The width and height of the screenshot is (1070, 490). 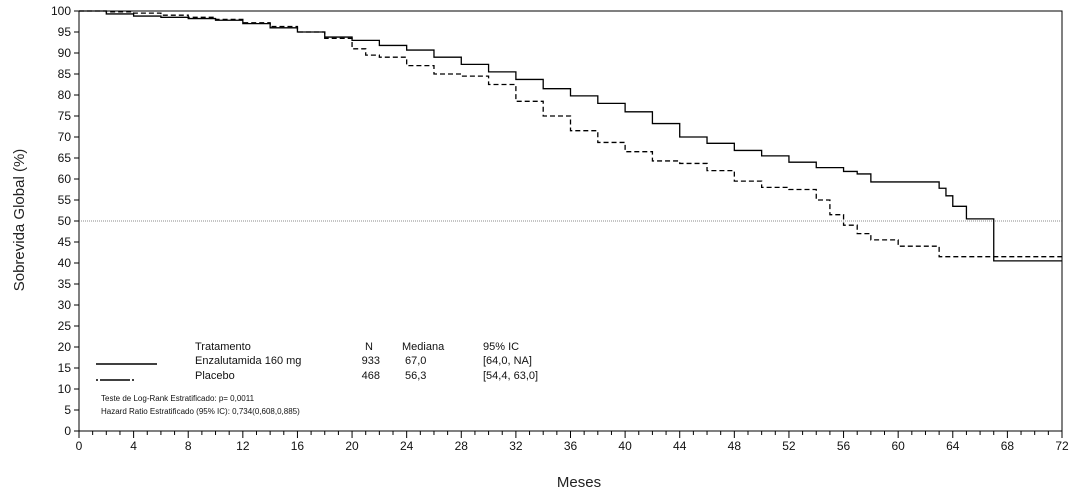 What do you see at coordinates (19, 220) in the screenshot?
I see `y-axis-title: Sobrevida Global (%)` at bounding box center [19, 220].